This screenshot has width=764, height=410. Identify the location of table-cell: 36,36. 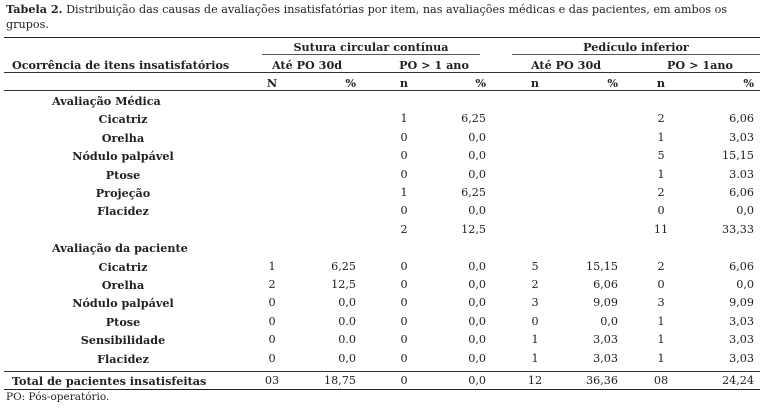
(601, 380).